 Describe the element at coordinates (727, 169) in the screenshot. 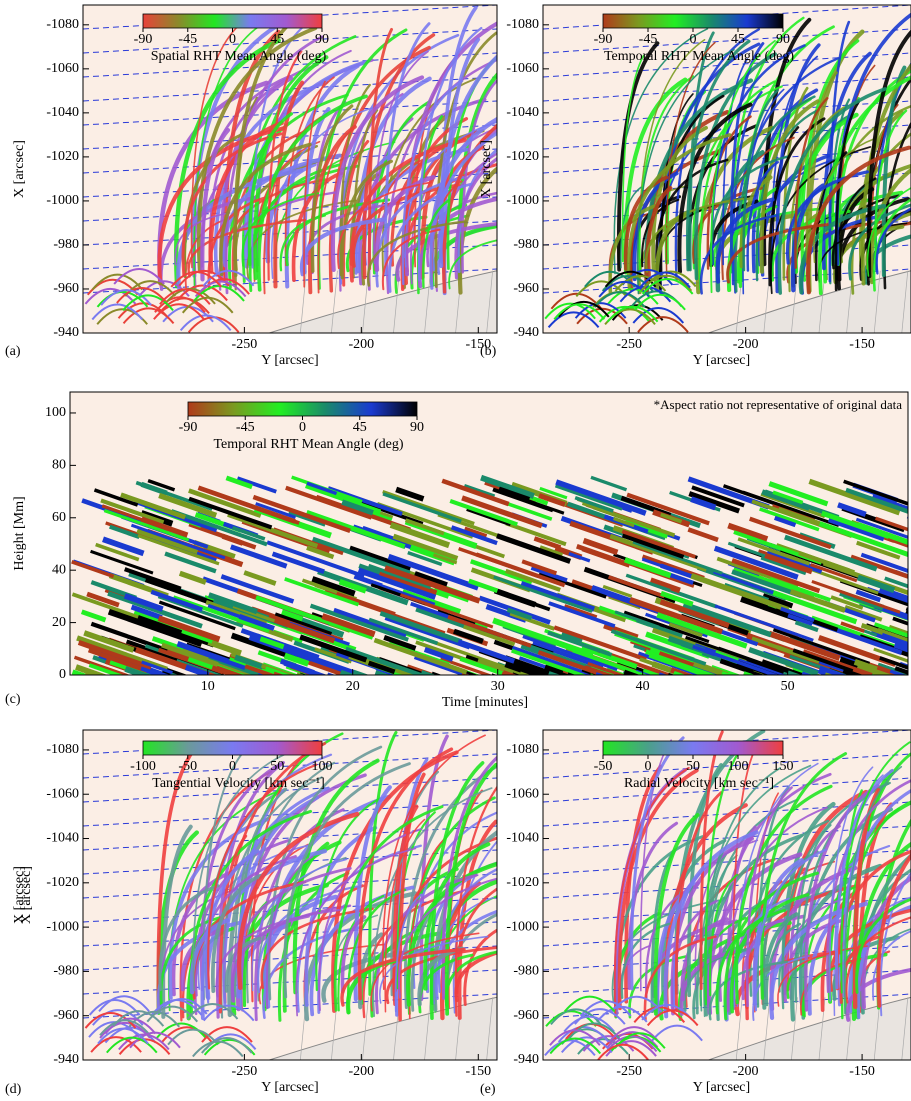

I see `plot-content` at that location.